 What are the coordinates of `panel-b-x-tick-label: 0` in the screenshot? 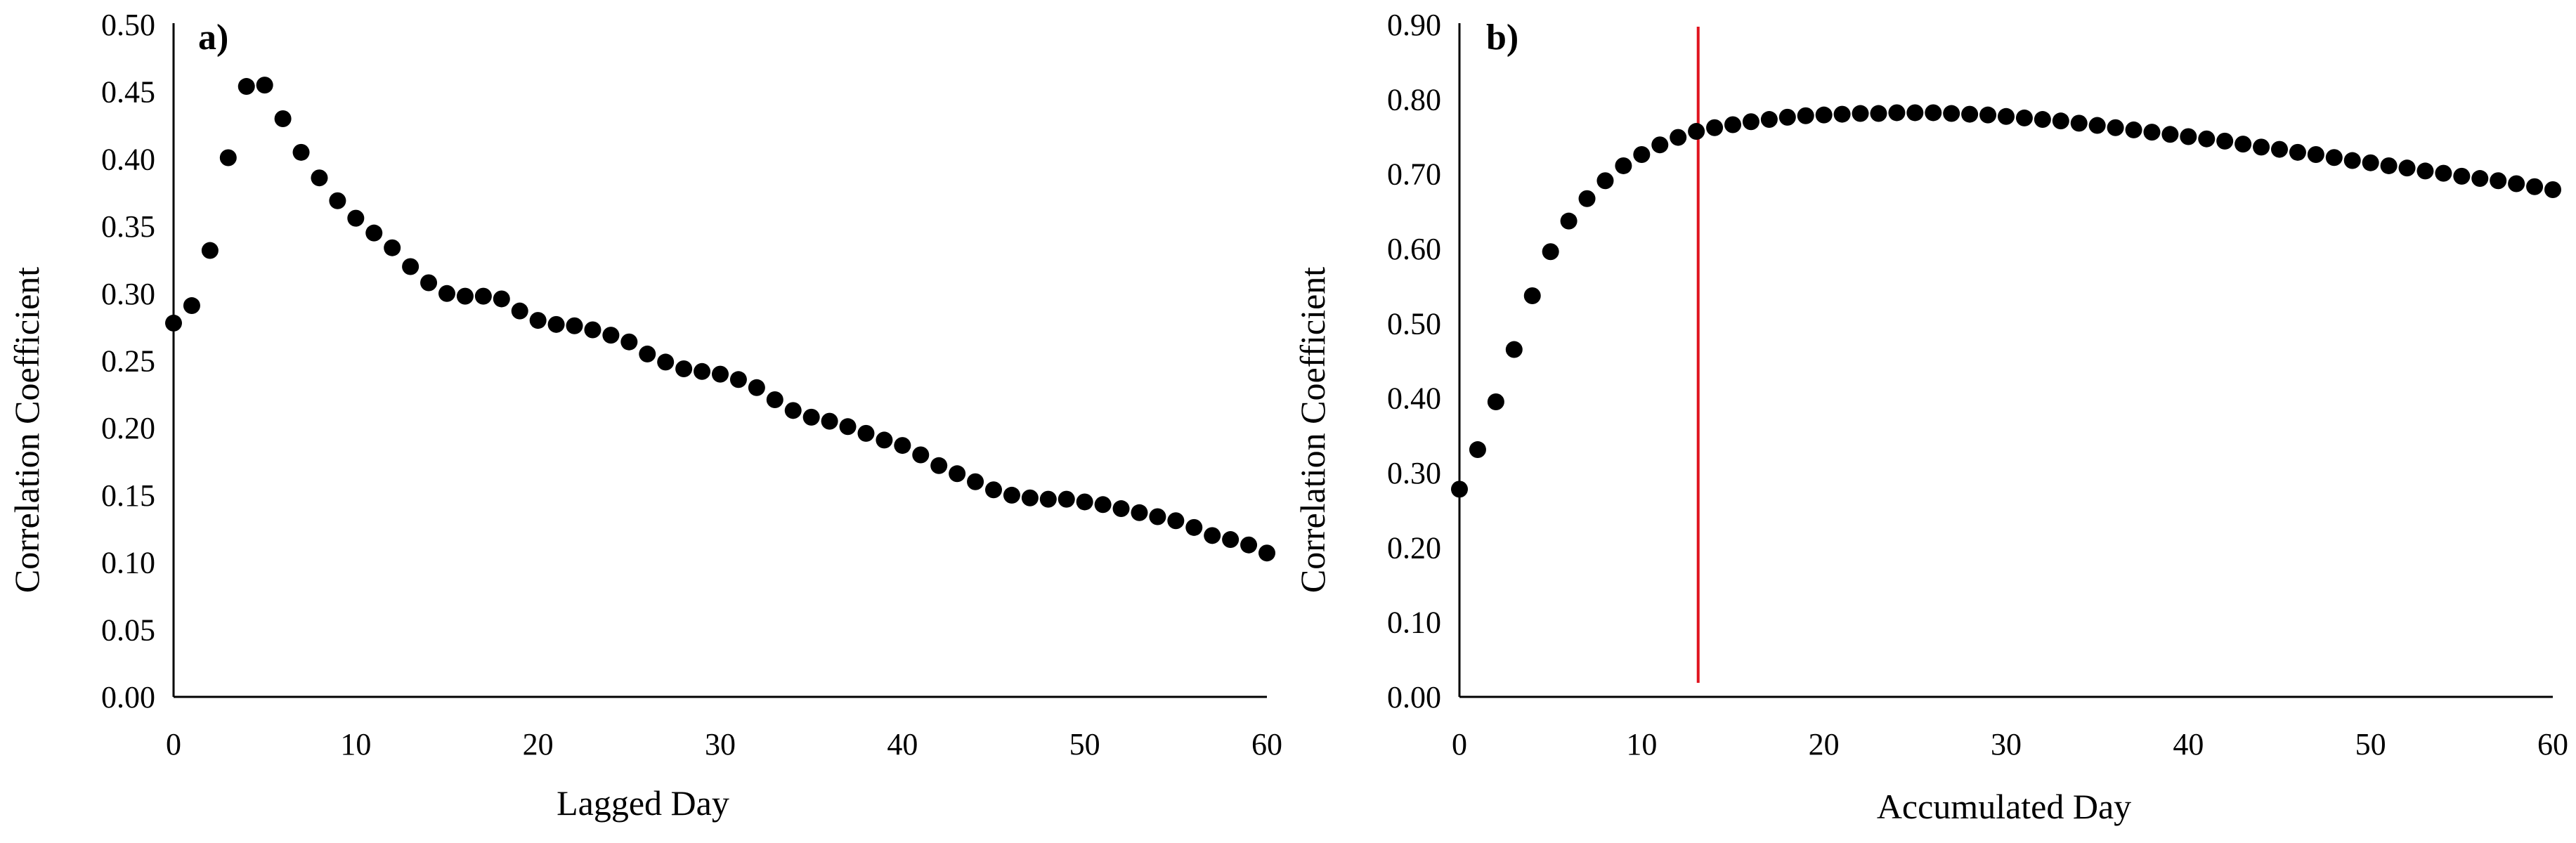 It's located at (1459, 745).